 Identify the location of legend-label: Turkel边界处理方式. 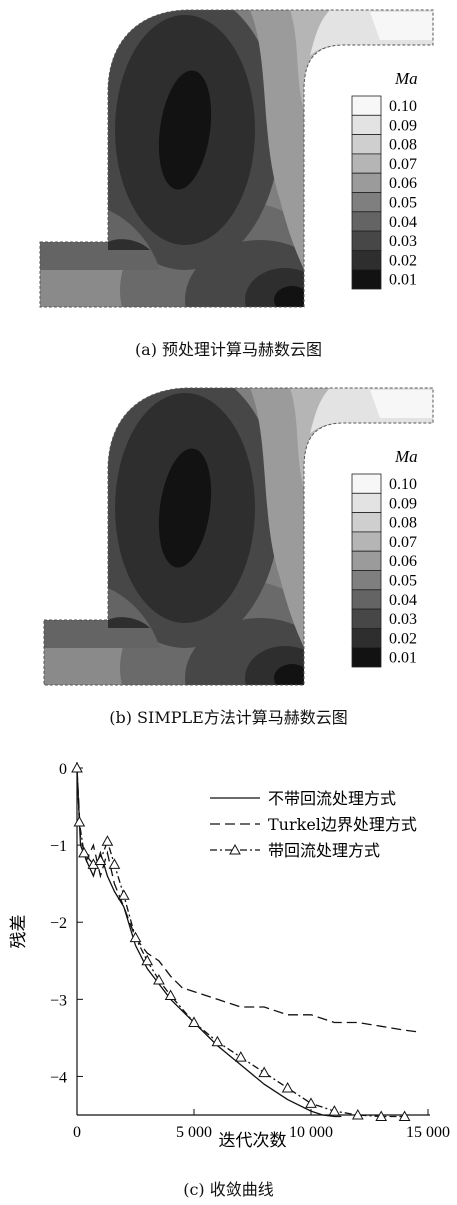
(342, 824).